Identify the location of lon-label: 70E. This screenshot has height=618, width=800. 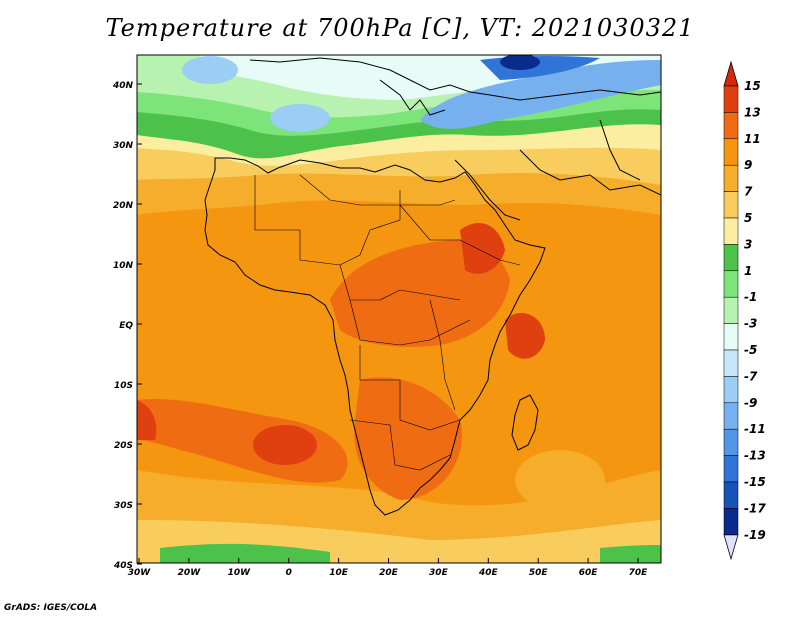
(639, 573).